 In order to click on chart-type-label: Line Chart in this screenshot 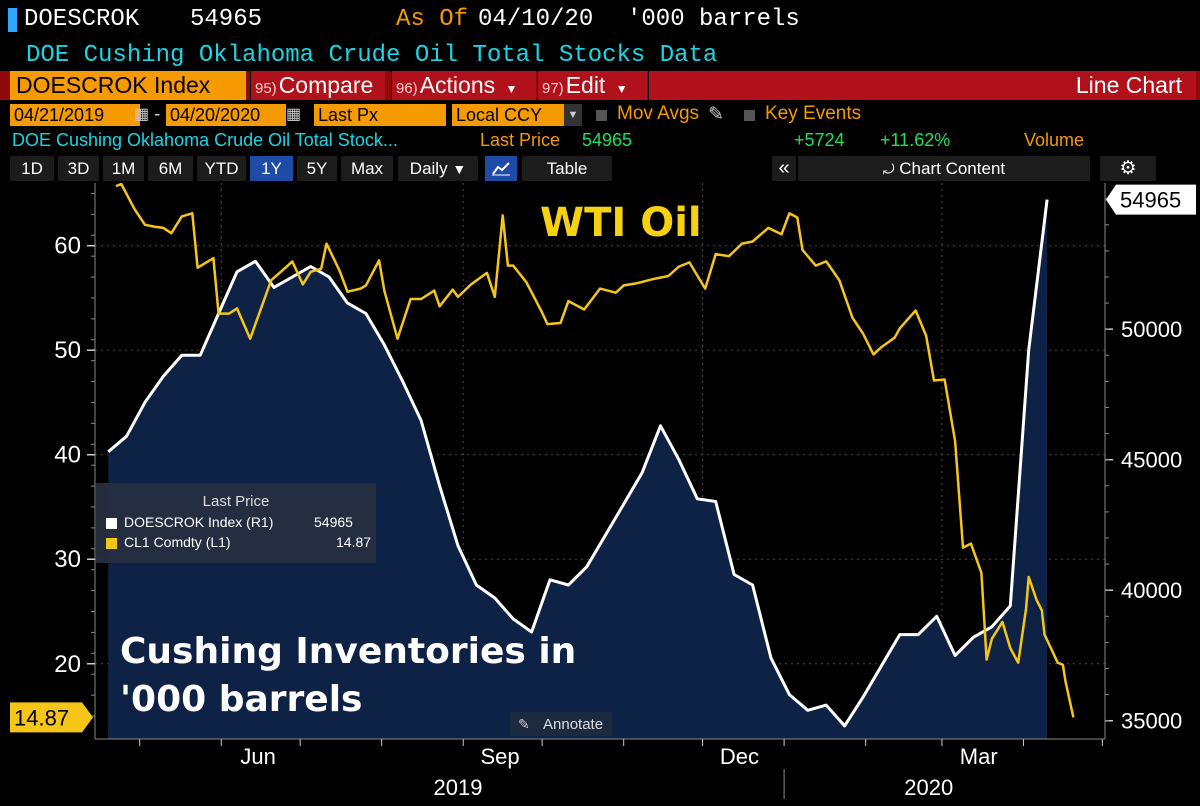, I will do `click(922, 85)`.